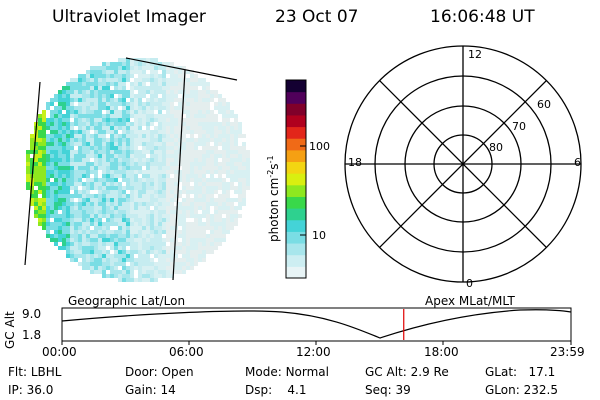  I want to click on apex-label: Apex MLat/MLT, so click(470, 301).